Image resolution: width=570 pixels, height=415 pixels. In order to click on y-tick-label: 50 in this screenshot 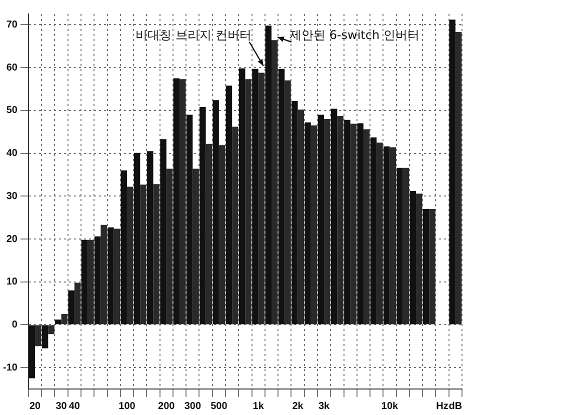, I will do `click(12, 110)`.